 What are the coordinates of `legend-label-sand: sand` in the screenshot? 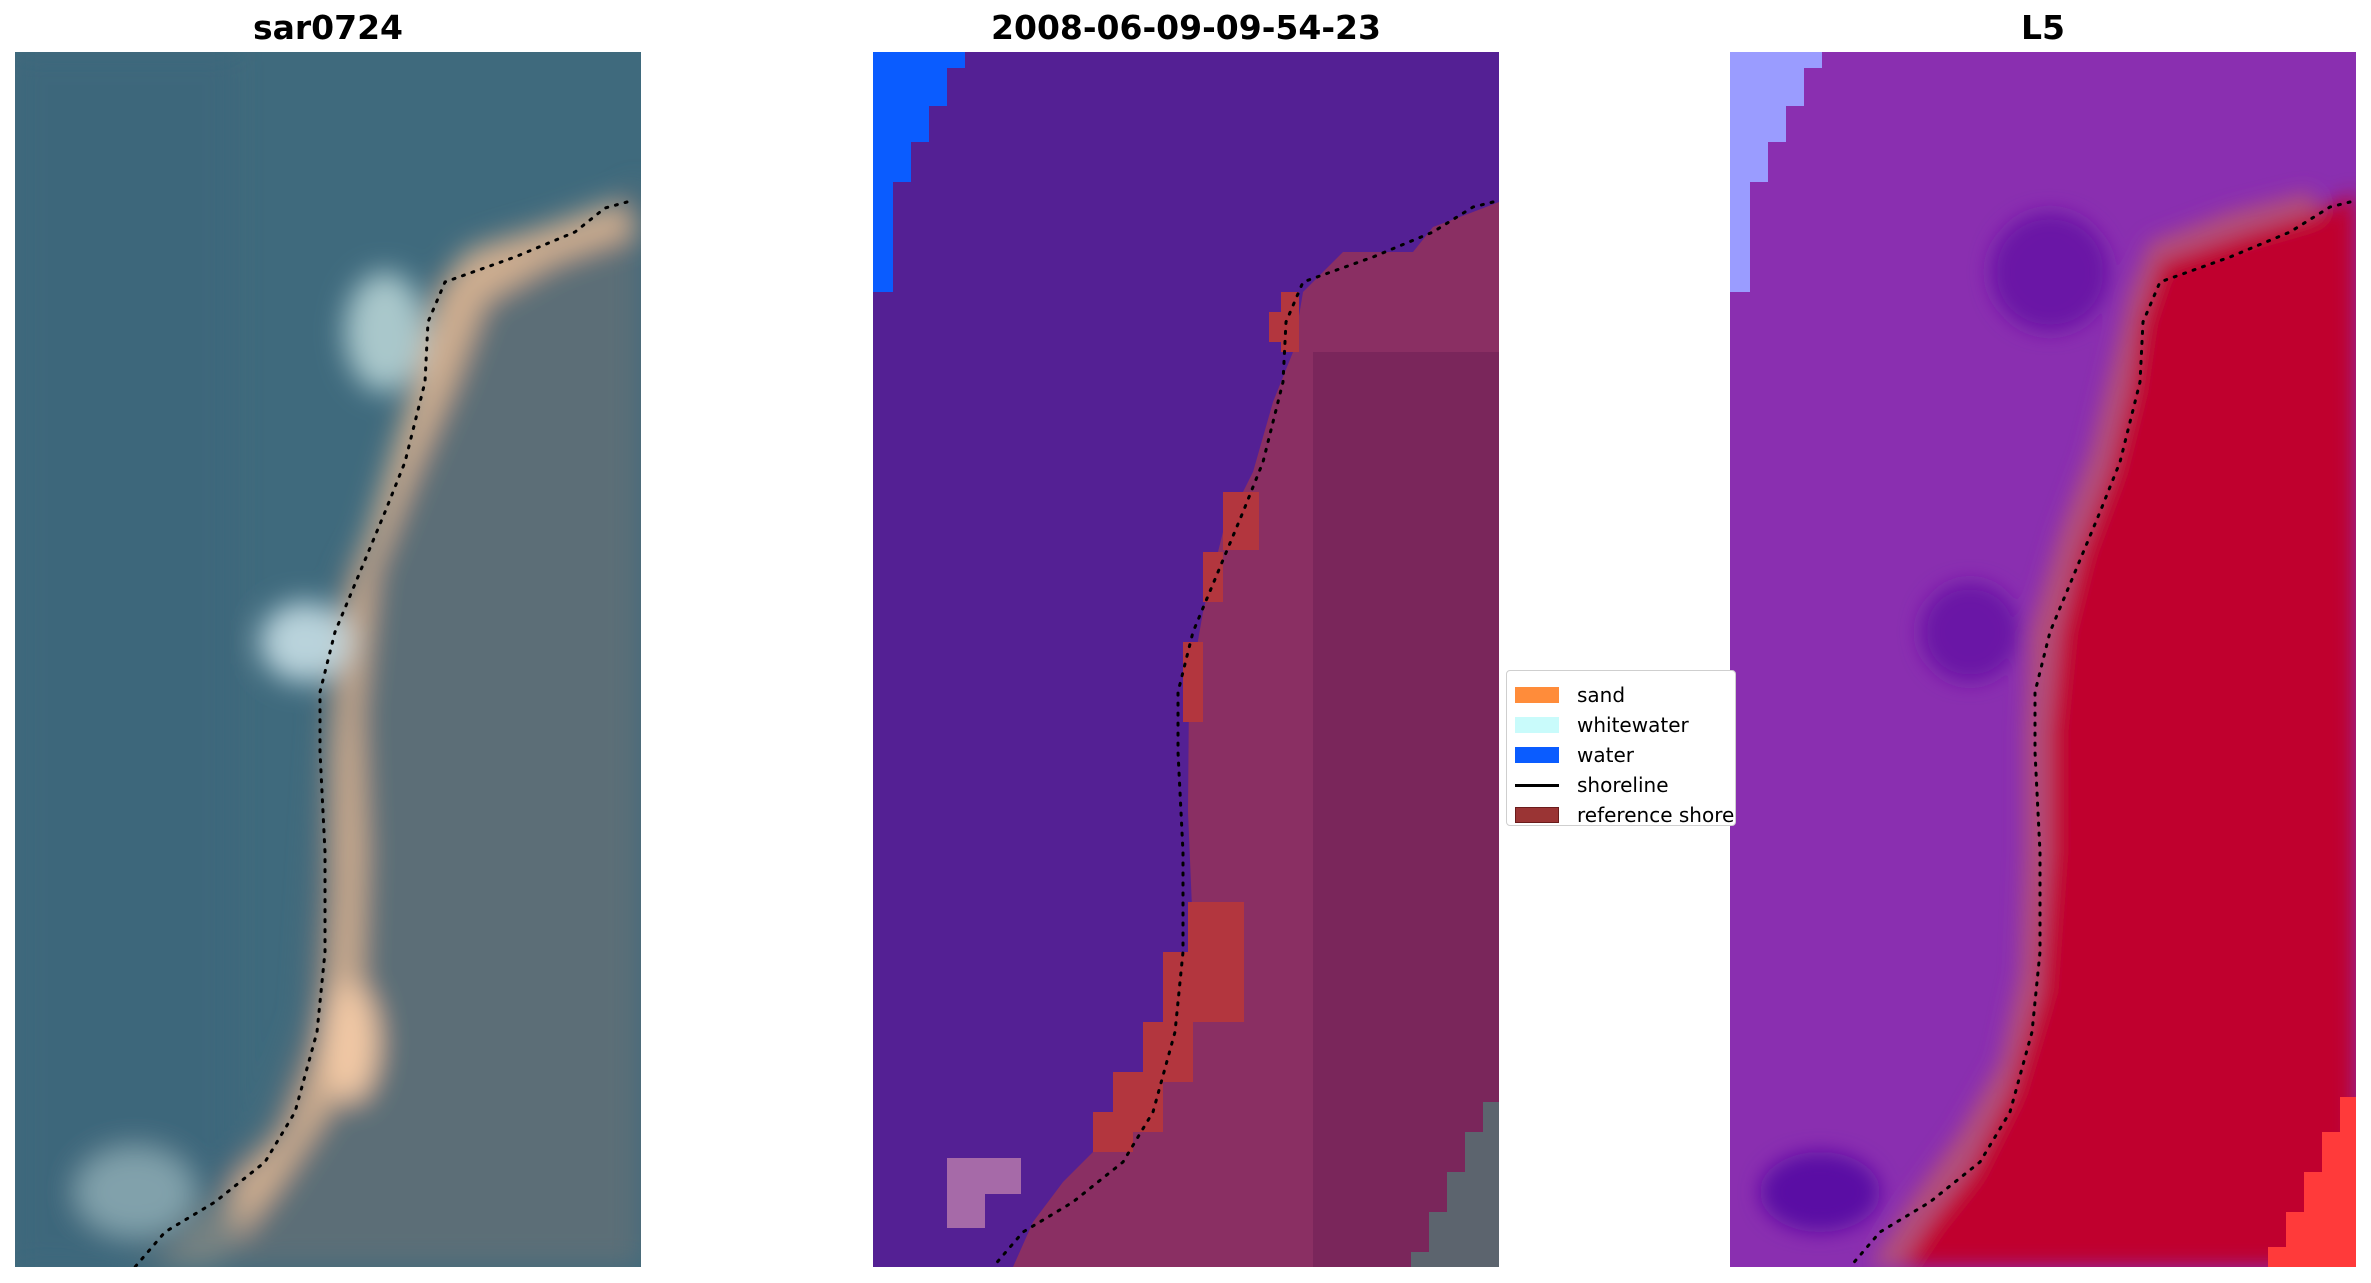 It's located at (1601, 695).